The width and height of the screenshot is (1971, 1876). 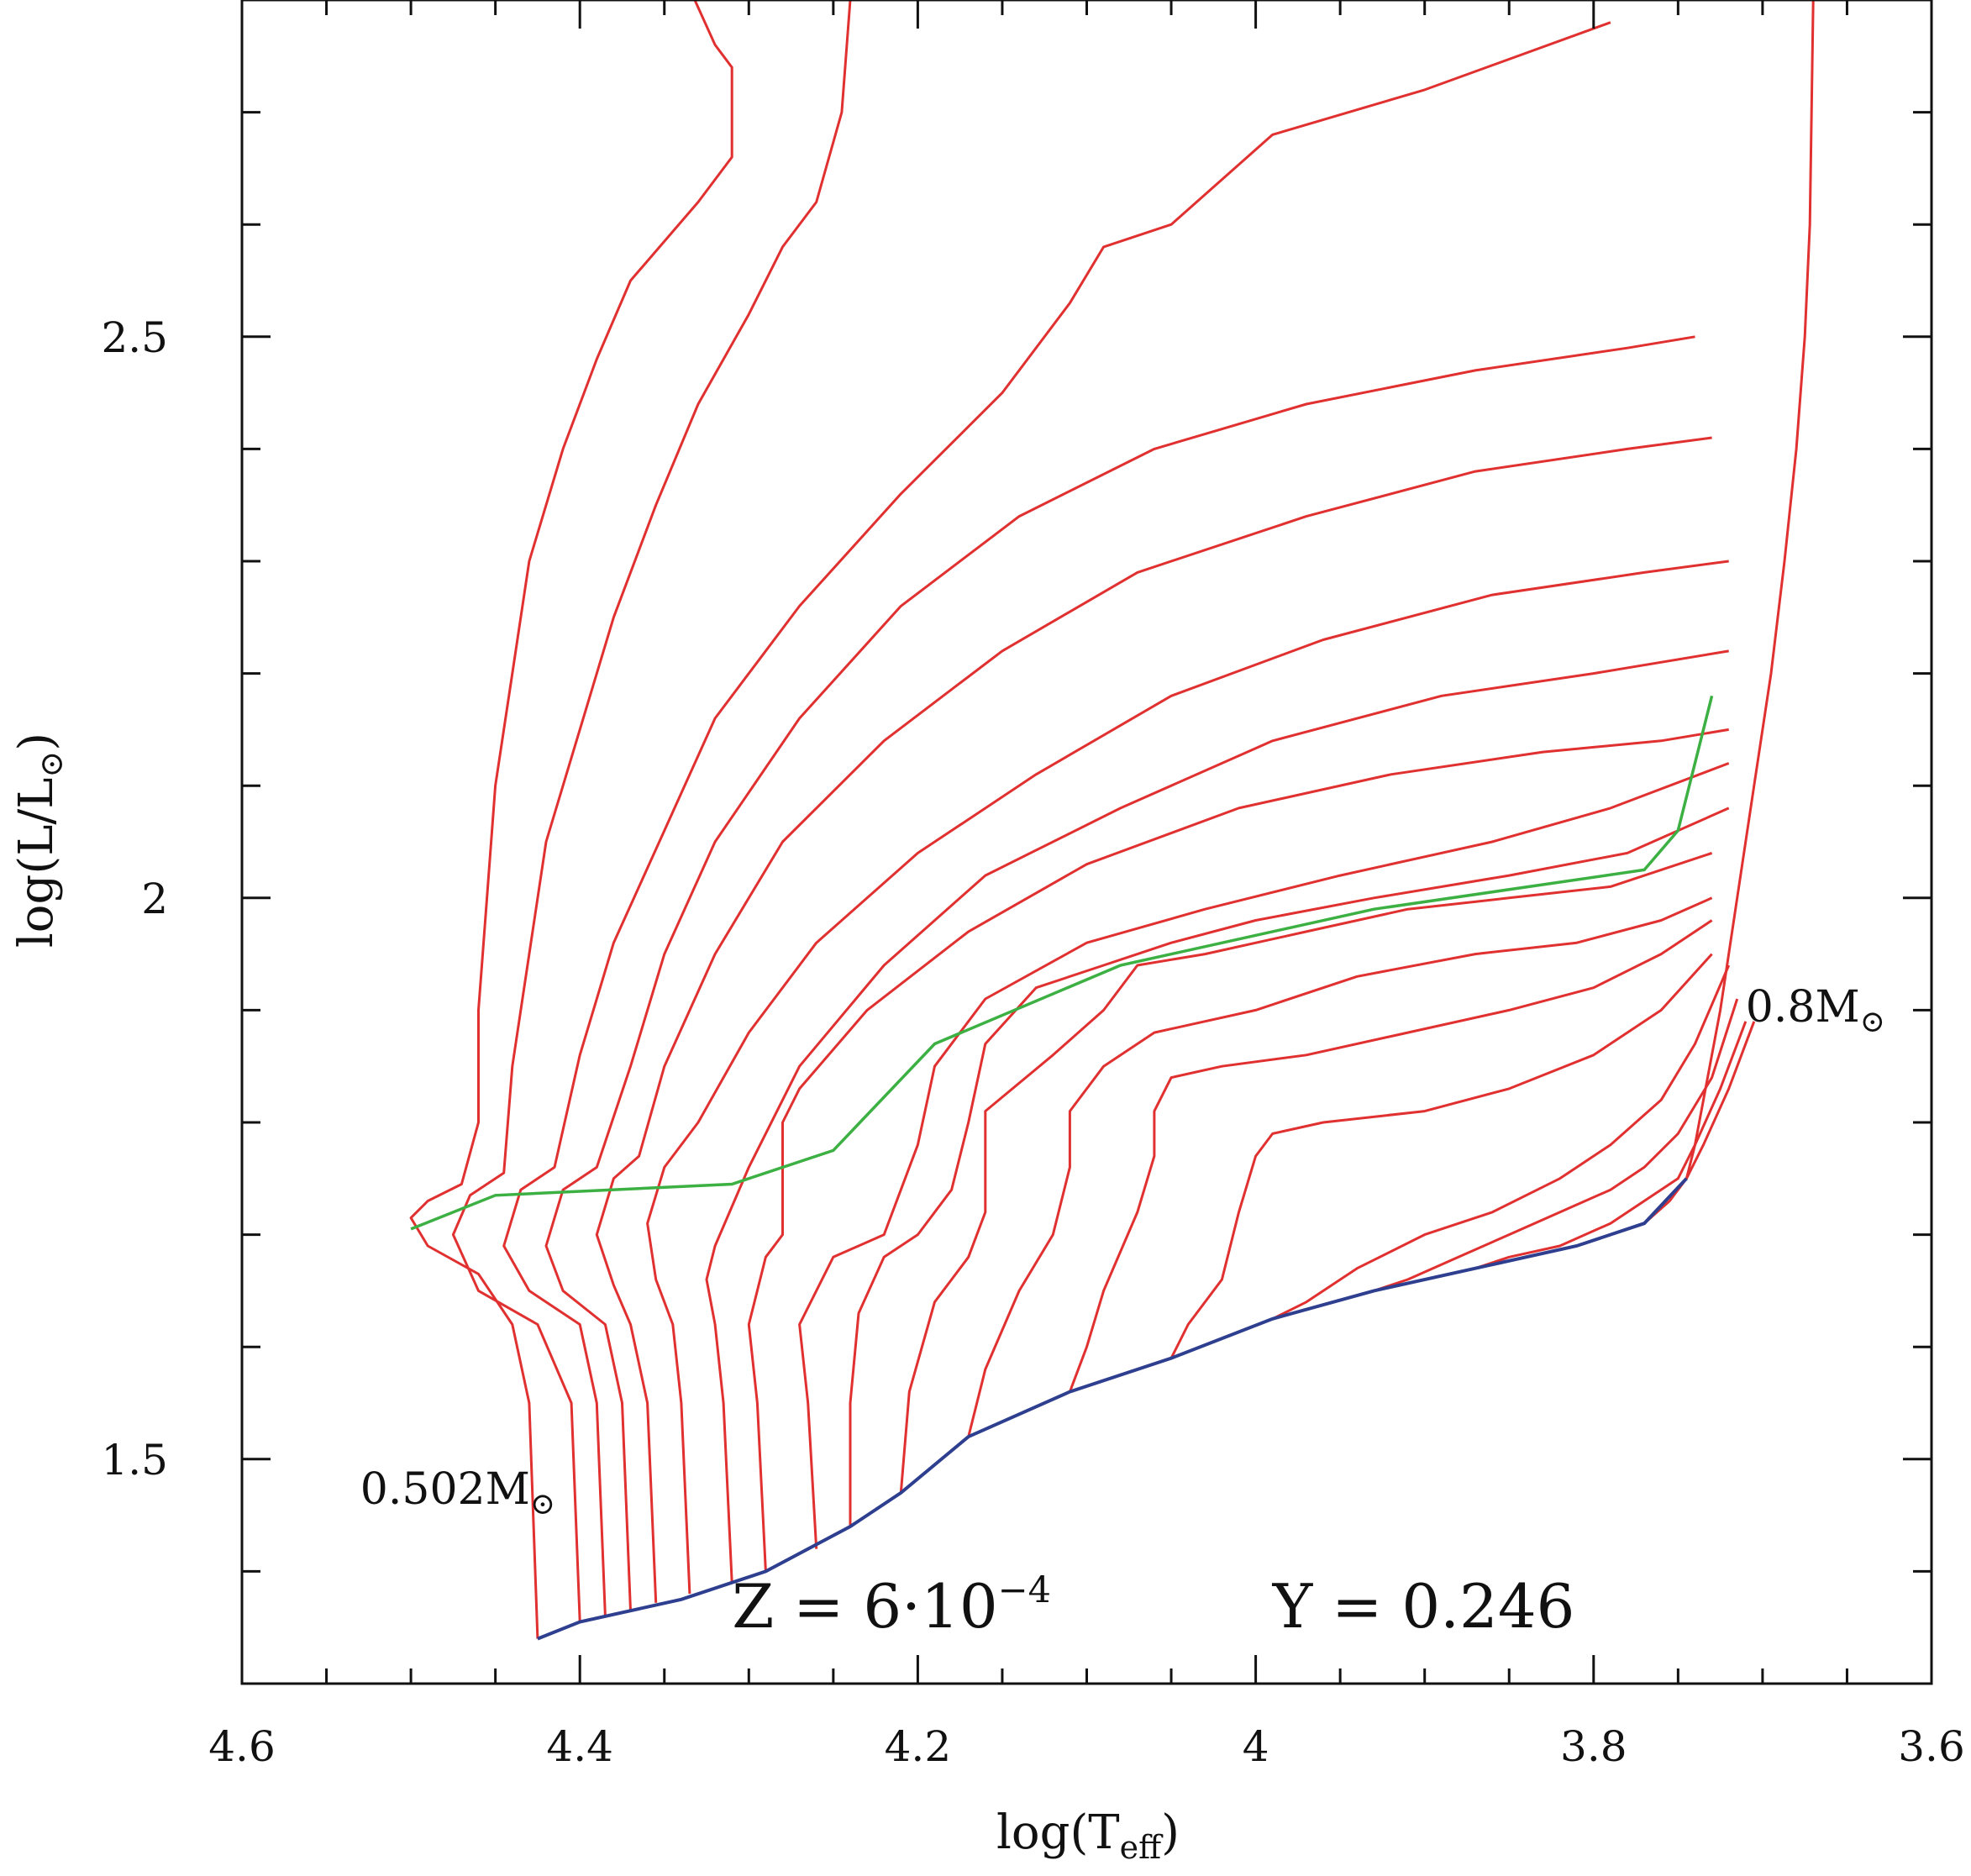 What do you see at coordinates (1932, 1747) in the screenshot?
I see `x-tick-label: 3.6` at bounding box center [1932, 1747].